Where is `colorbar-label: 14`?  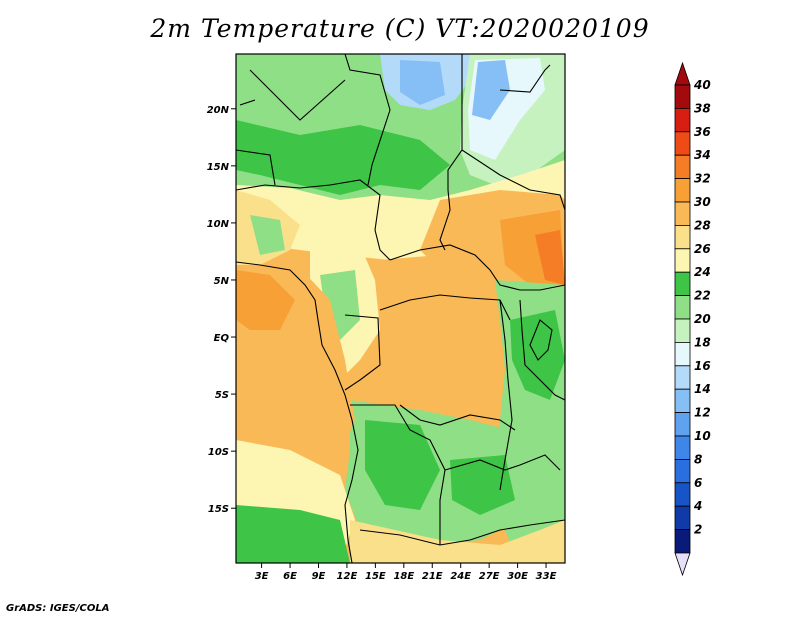 colorbar-label: 14 is located at coordinates (702, 389).